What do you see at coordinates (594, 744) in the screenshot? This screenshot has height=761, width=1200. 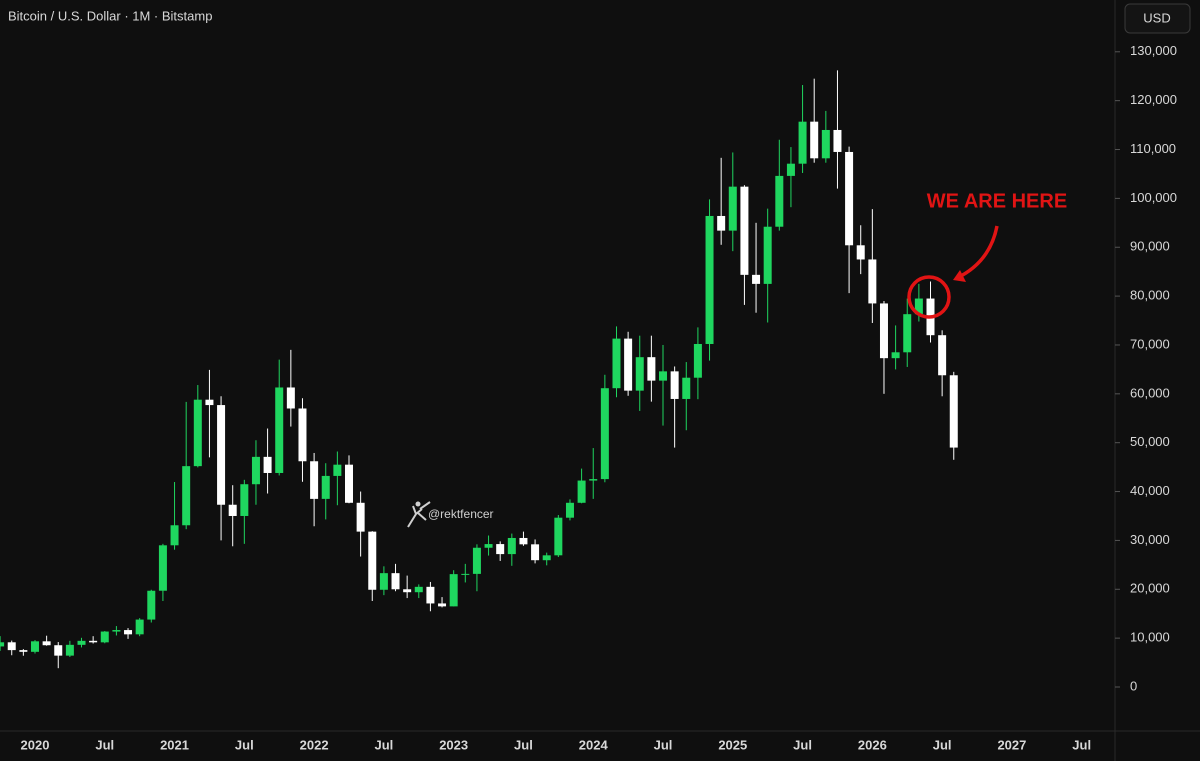 I see `x-tick-label: 2024` at bounding box center [594, 744].